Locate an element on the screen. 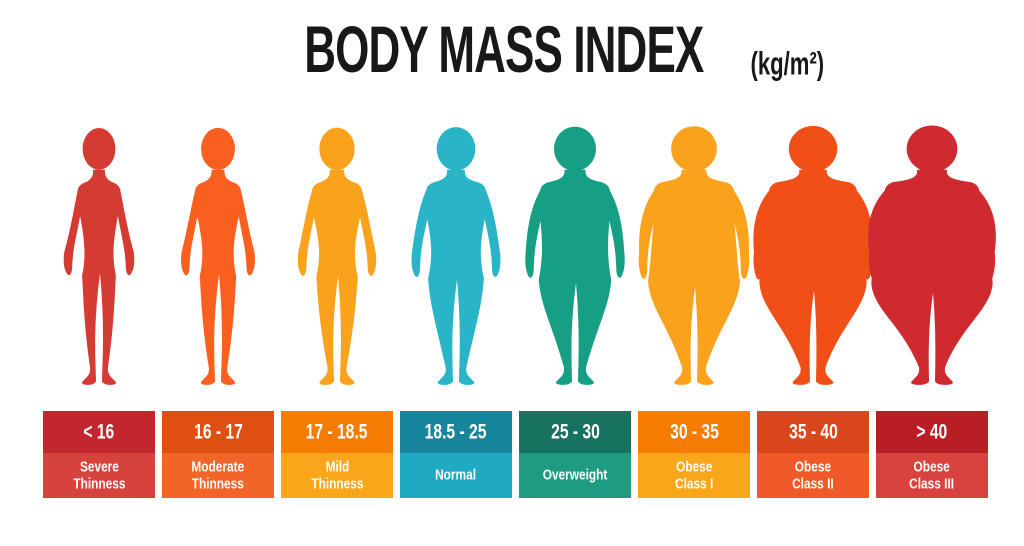  category-label: Severe Thinness is located at coordinates (99, 475).